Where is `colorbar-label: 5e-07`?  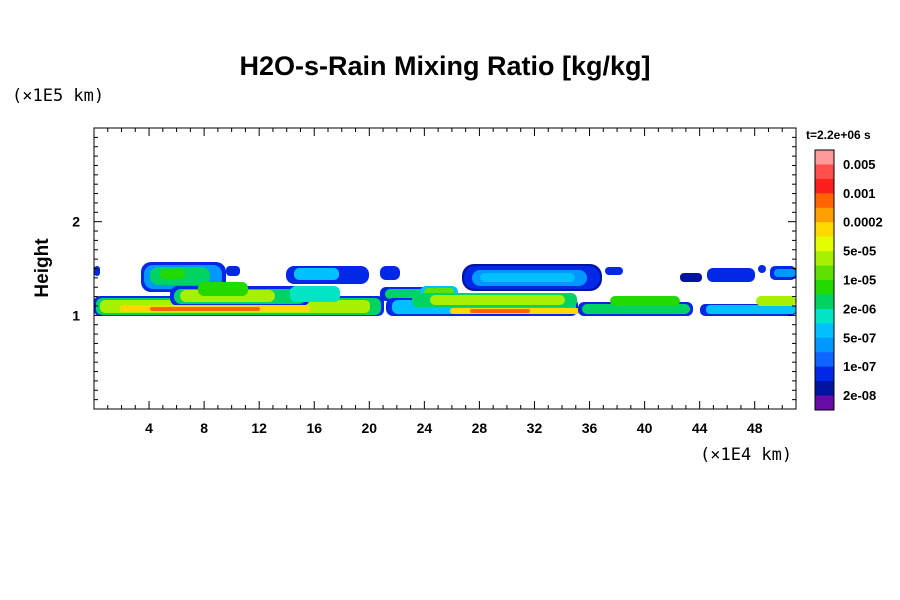
colorbar-label: 5e-07 is located at coordinates (859, 337).